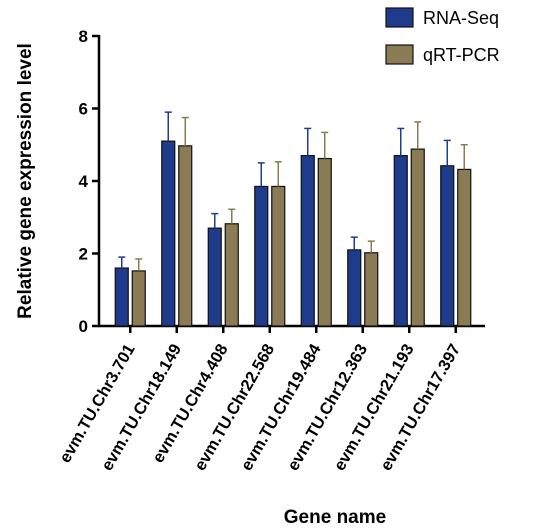  I want to click on legend-label: RNA-Seq, so click(461, 18).